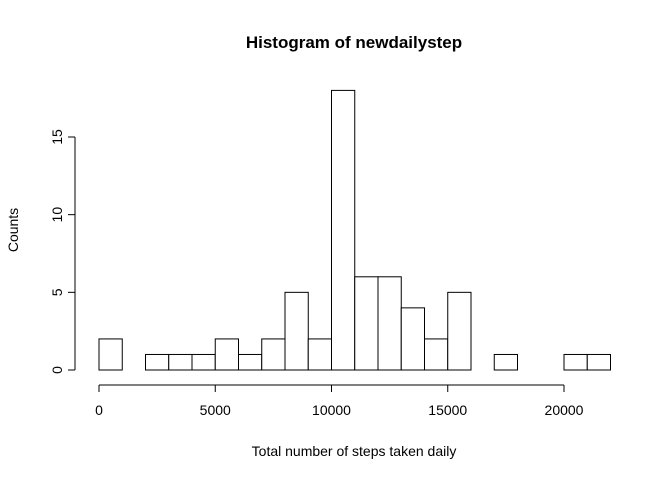 Image resolution: width=672 pixels, height=480 pixels. I want to click on chart-title: Histogram of newdailystep, so click(354, 42).